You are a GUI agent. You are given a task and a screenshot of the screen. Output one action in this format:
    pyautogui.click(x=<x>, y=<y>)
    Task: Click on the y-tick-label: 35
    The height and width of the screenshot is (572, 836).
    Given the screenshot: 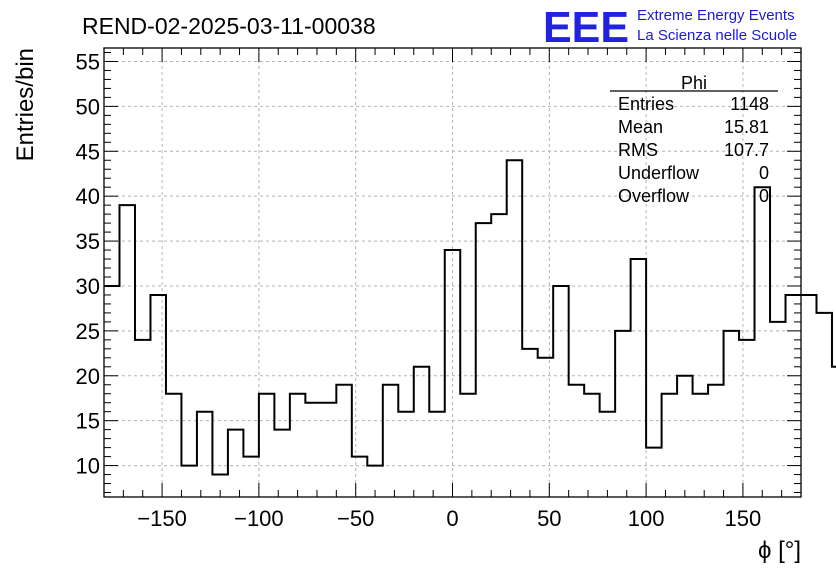 What is the action you would take?
    pyautogui.click(x=88, y=241)
    